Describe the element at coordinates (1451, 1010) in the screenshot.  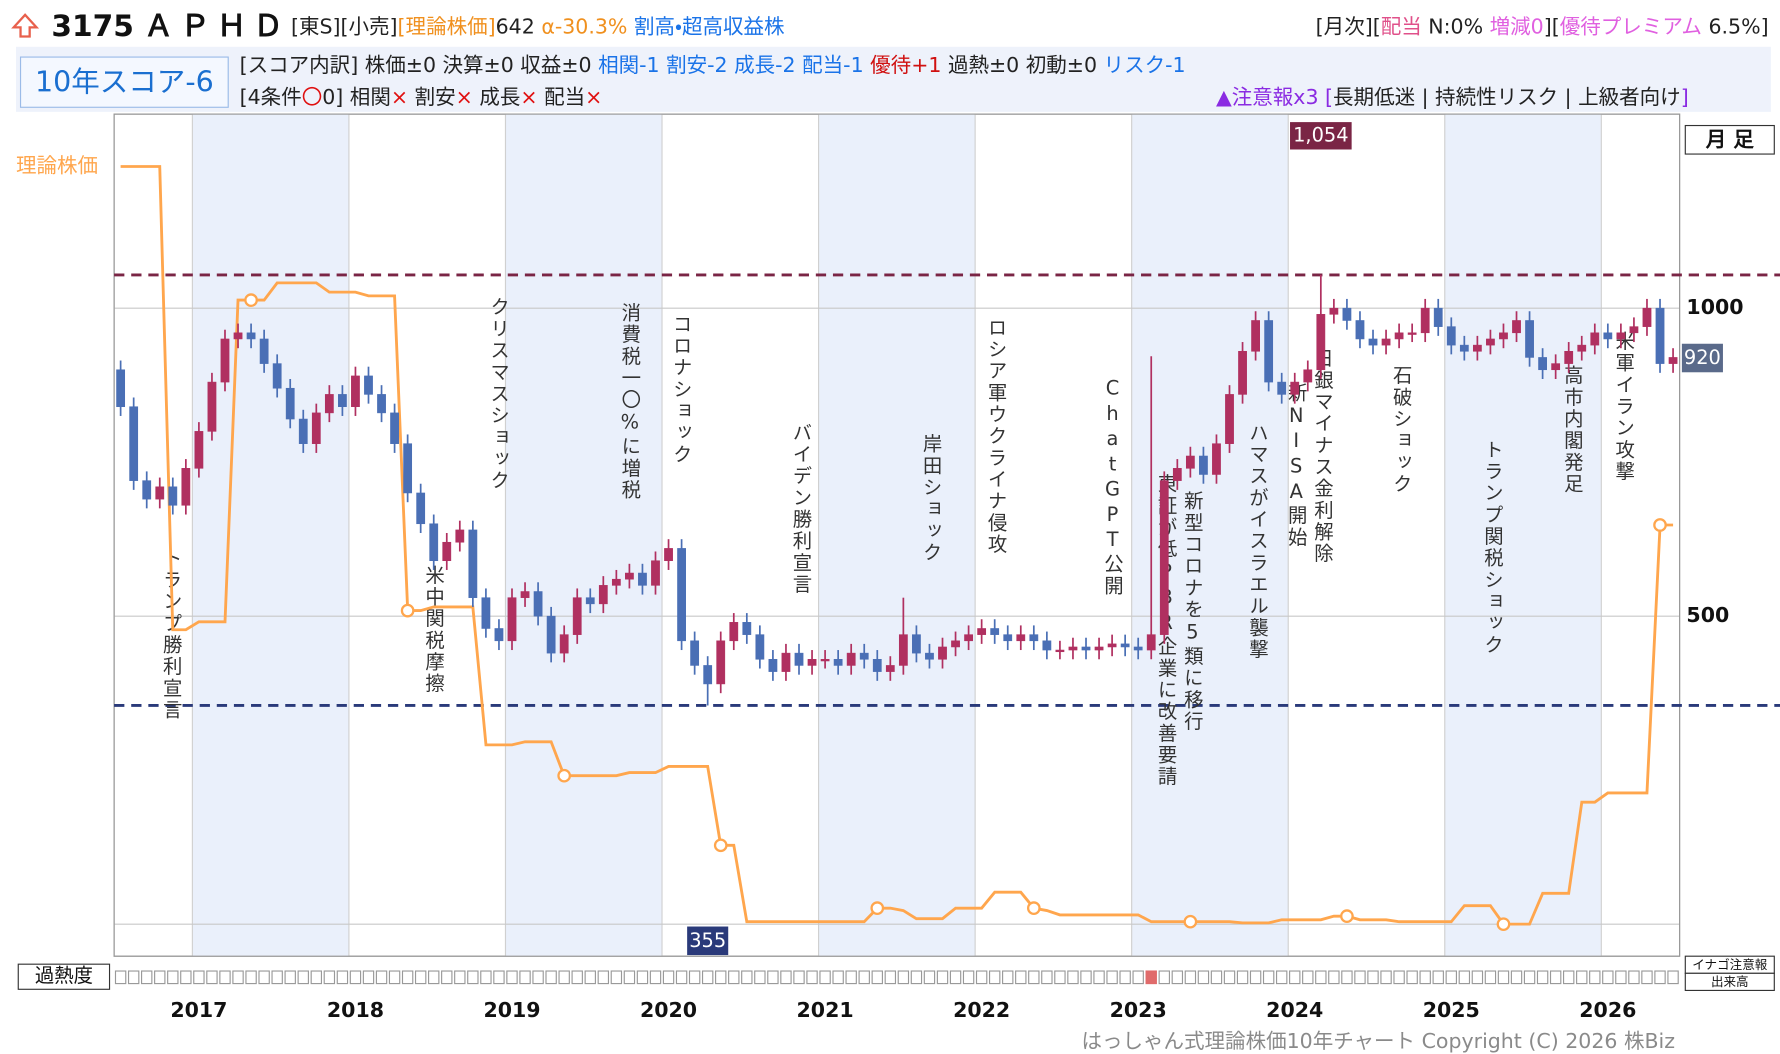
I see `x-tick-label: 2025` at that location.